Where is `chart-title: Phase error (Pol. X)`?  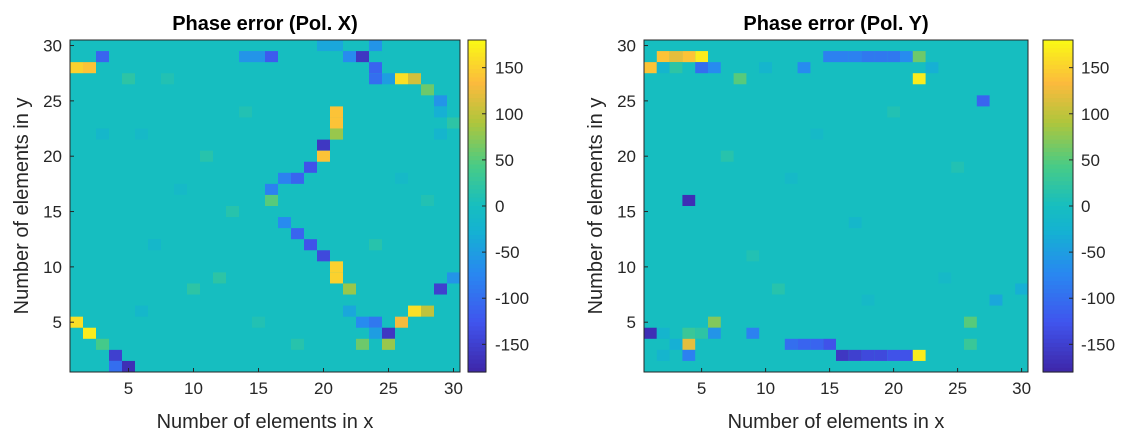 chart-title: Phase error (Pol. X) is located at coordinates (265, 24).